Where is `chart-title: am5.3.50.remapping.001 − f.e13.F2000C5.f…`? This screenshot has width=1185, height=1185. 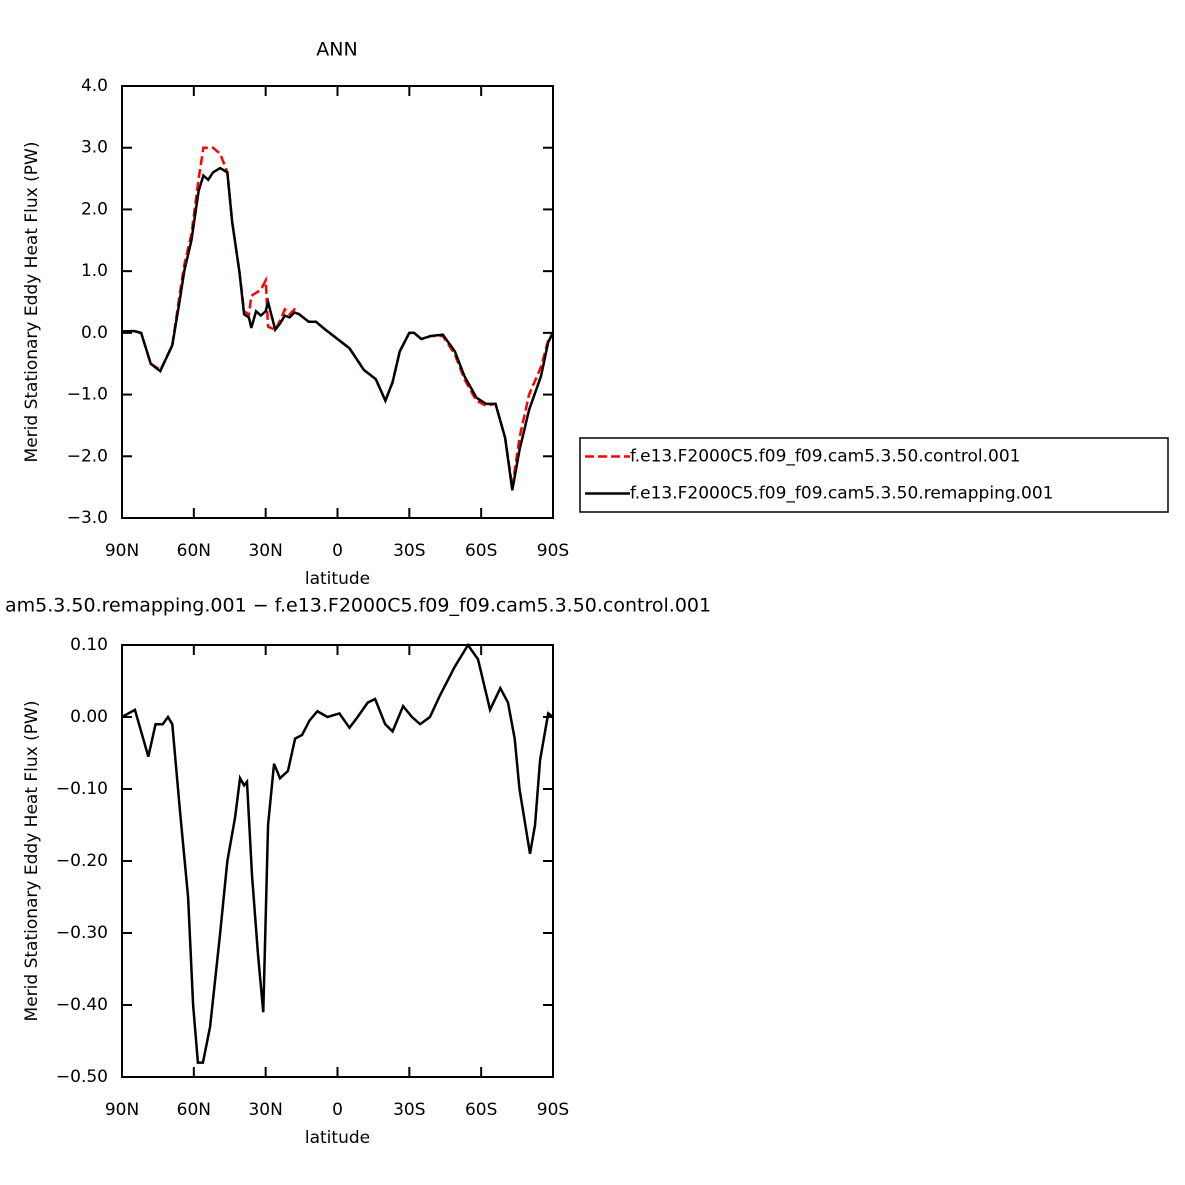
chart-title: am5.3.50.remapping.001 − f.e13.F2000C5.f… is located at coordinates (358, 606).